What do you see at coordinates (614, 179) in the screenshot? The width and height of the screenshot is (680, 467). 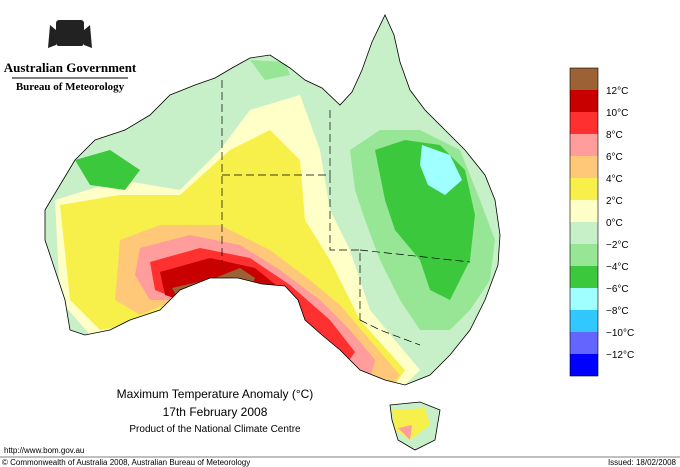 I see `legend-label: 4°C` at bounding box center [614, 179].